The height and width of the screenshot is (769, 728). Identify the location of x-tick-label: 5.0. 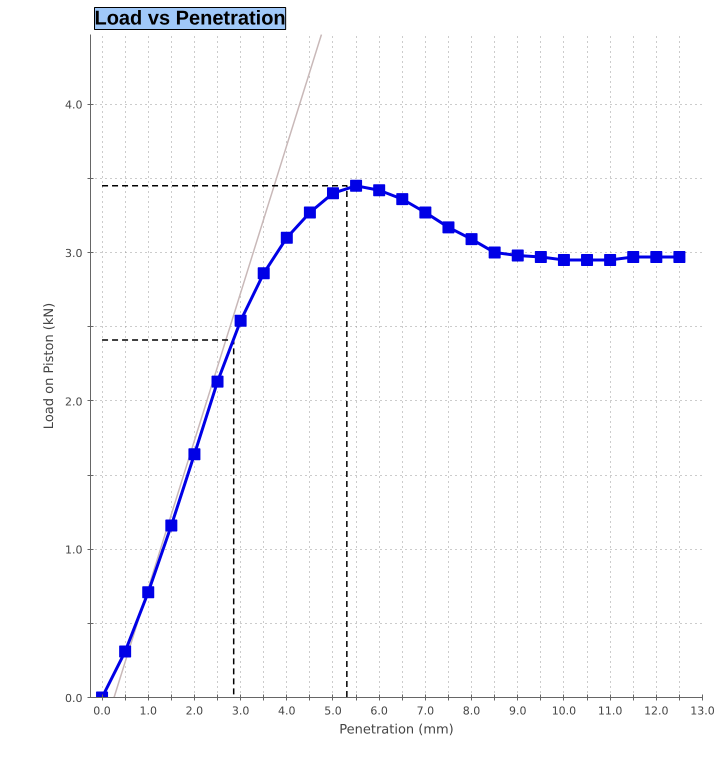
(333, 711).